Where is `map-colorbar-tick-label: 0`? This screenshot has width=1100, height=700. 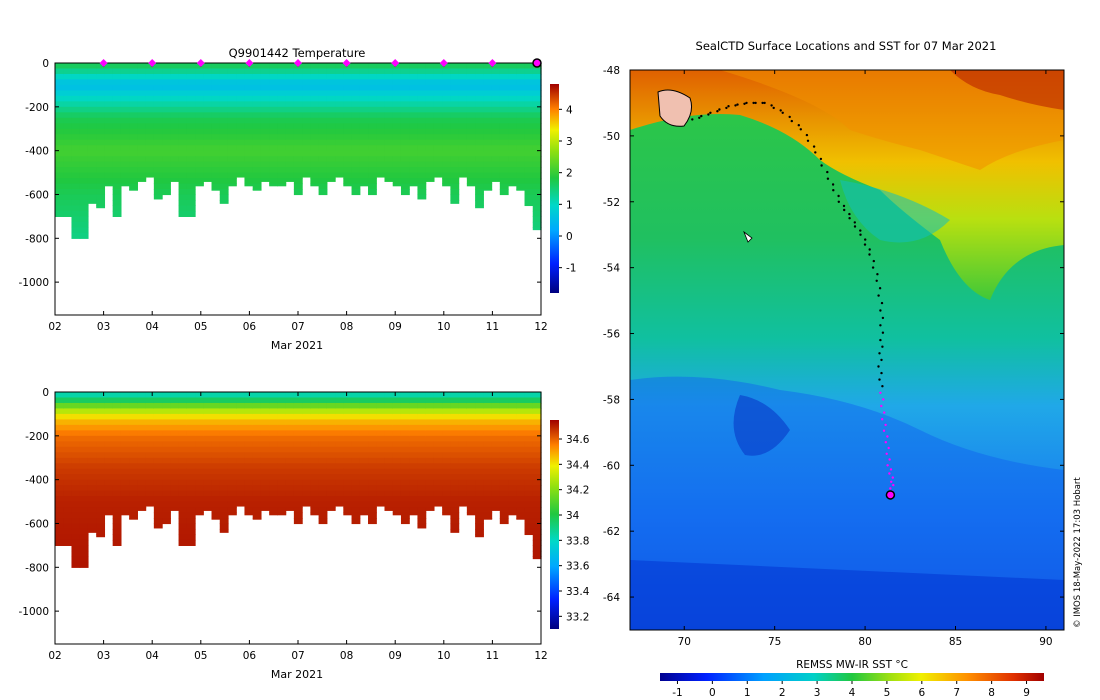 map-colorbar-tick-label: 0 is located at coordinates (712, 693).